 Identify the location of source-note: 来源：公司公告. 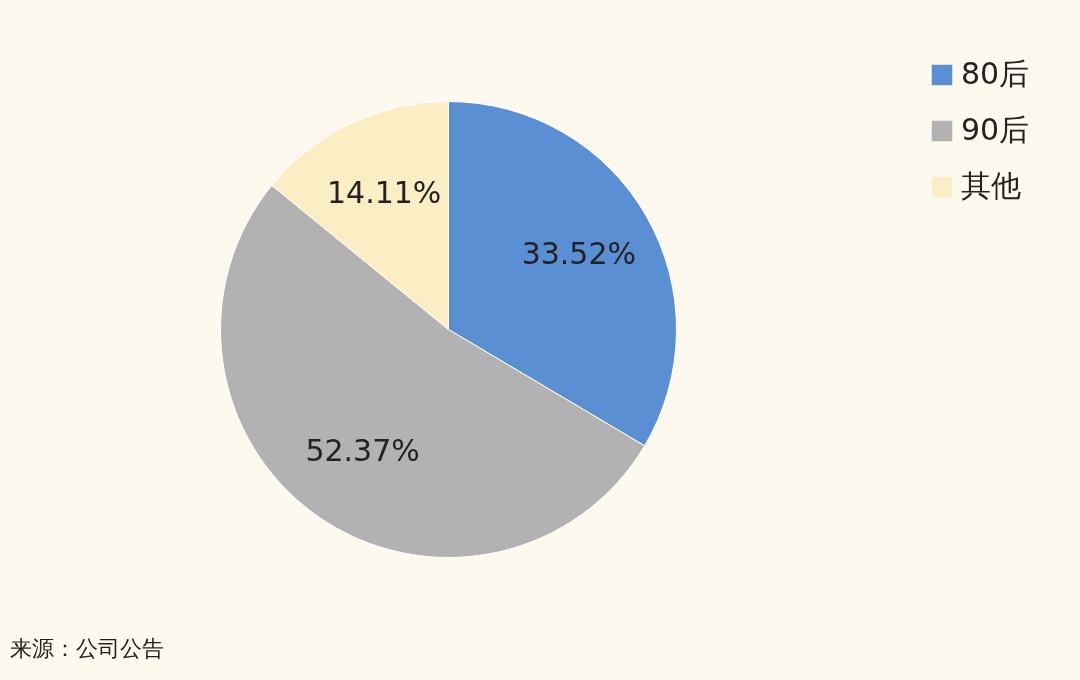
(87, 648).